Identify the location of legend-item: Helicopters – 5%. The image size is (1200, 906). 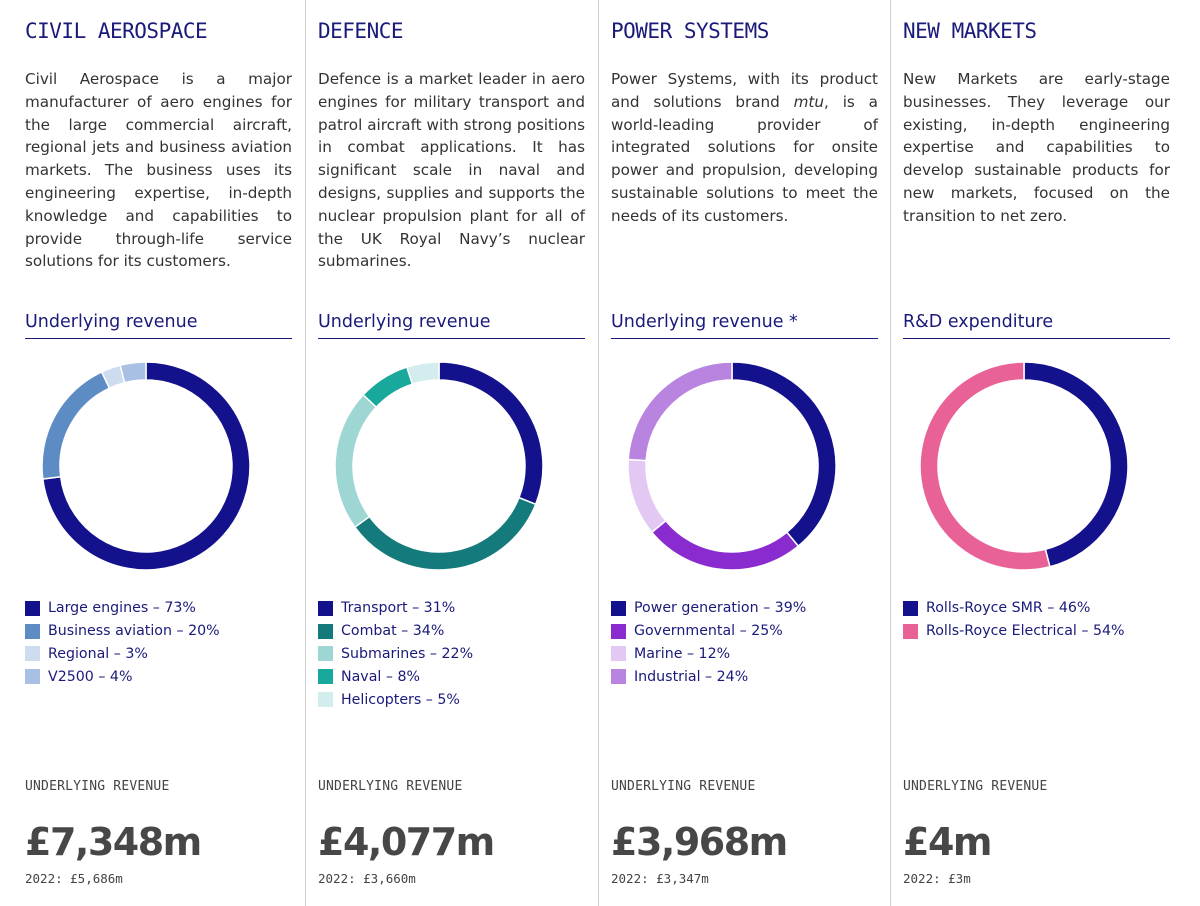
(395, 699).